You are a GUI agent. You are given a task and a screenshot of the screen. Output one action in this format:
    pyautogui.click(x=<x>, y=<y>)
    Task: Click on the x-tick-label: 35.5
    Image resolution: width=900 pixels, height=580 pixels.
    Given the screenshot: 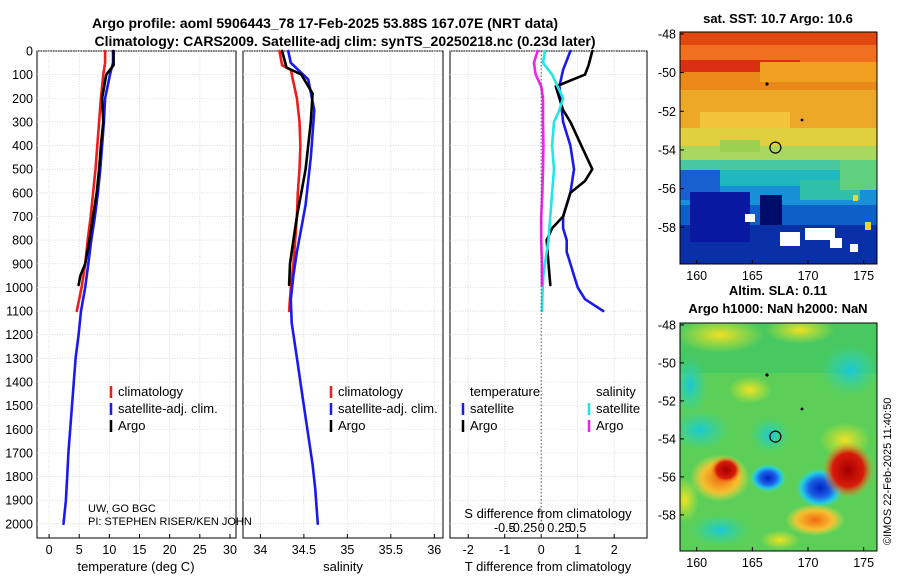 What is the action you would take?
    pyautogui.click(x=391, y=550)
    